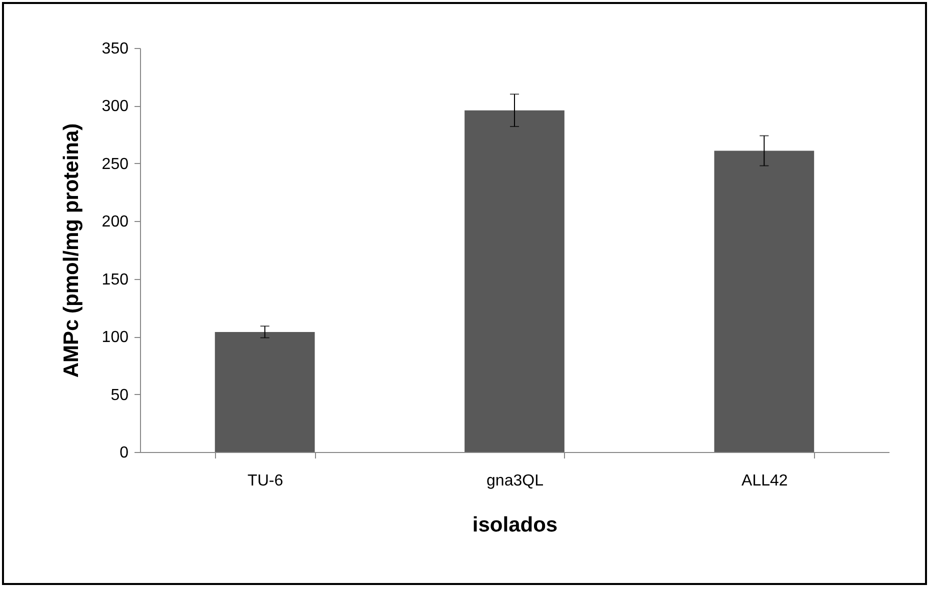  I want to click on y-tick-label: 300, so click(115, 107).